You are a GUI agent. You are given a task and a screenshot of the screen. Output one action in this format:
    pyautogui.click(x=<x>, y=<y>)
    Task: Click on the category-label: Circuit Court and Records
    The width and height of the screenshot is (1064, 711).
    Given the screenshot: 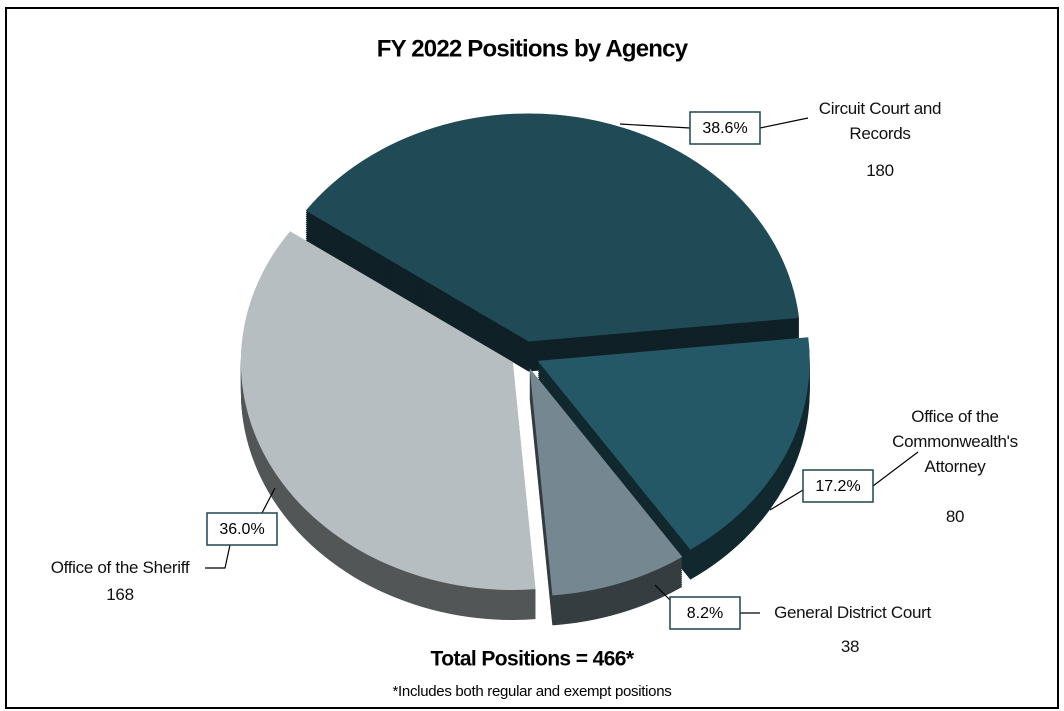 What is the action you would take?
    pyautogui.click(x=880, y=121)
    